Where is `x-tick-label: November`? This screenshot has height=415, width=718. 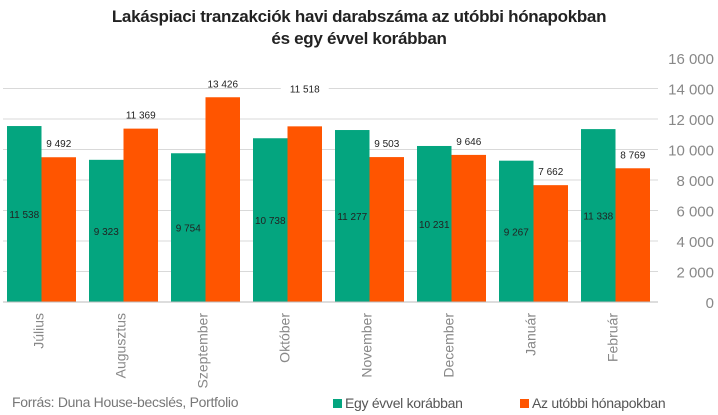 x-tick-label: November is located at coordinates (367, 345).